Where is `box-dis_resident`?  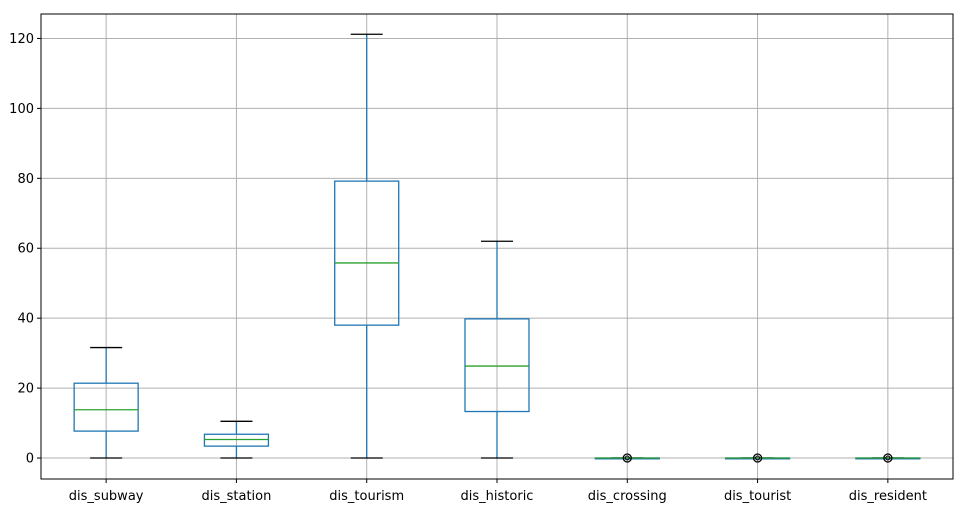 box-dis_resident is located at coordinates (888, 458).